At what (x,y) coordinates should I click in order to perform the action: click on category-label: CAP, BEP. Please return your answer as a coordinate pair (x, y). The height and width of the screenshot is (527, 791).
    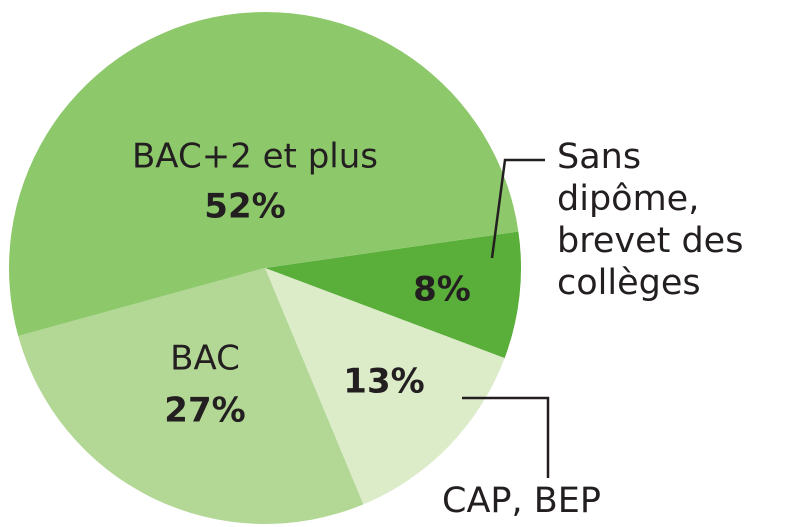
    Looking at the image, I should click on (521, 501).